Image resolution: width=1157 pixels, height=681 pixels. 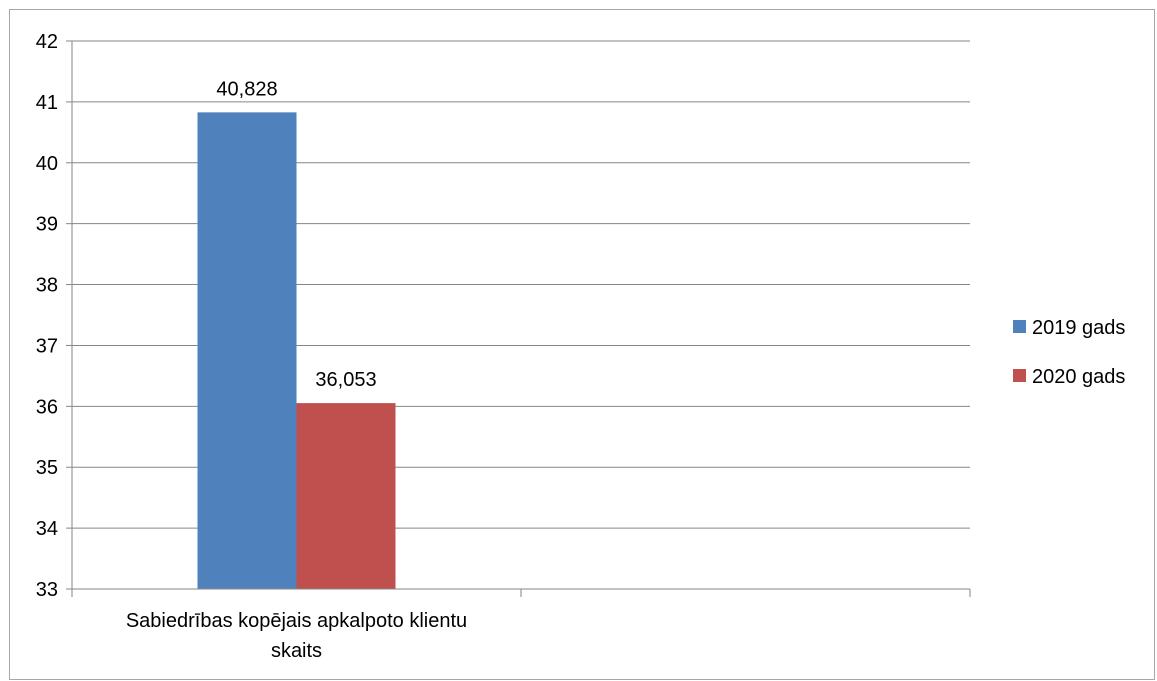 What do you see at coordinates (47, 103) in the screenshot?
I see `y-tick-label: 41` at bounding box center [47, 103].